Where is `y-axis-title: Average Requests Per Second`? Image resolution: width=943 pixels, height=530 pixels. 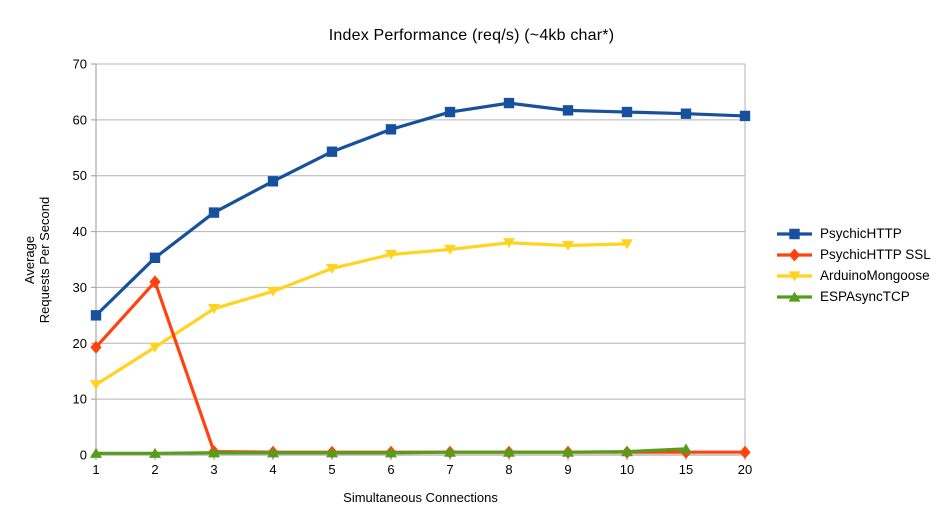
y-axis-title: Average Requests Per Second is located at coordinates (37, 260).